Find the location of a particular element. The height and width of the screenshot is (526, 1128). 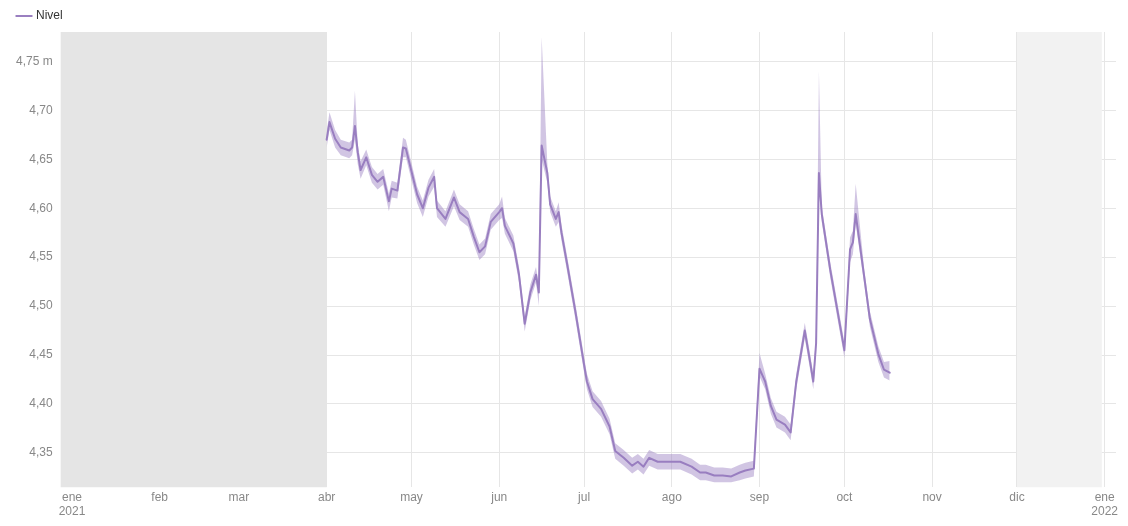

x-tick-label: ene 2022 is located at coordinates (1105, 504).